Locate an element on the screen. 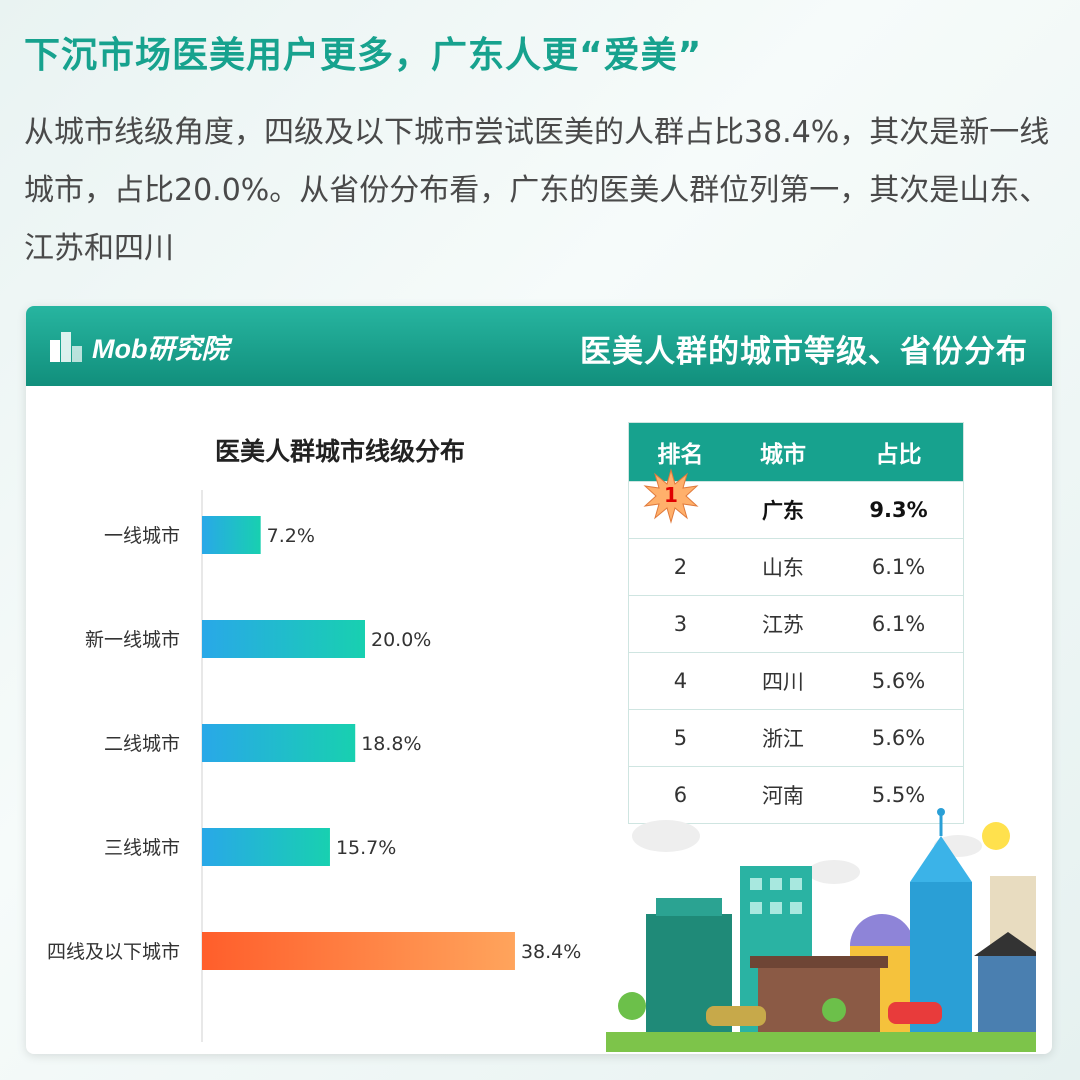 This screenshot has height=1080, width=1080. mob-logo: Mob研究院 is located at coordinates (138, 346).